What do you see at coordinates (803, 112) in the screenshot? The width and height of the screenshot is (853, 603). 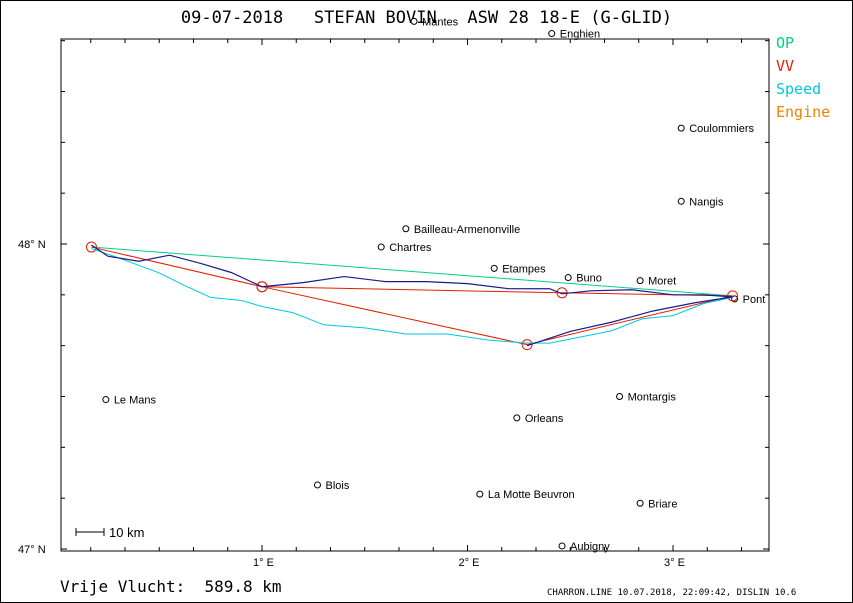 I see `legend-engine: Engine` at bounding box center [803, 112].